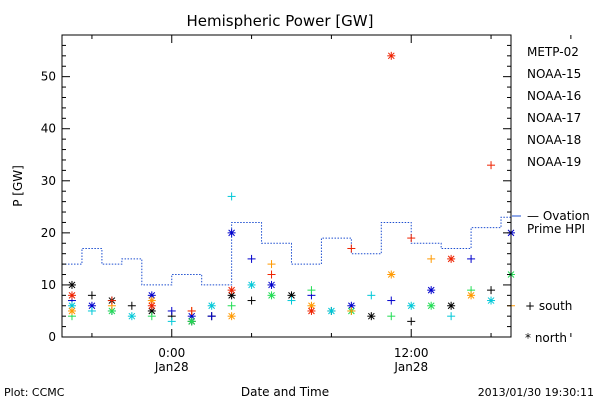 The width and height of the screenshot is (600, 400). I want to click on chart-title: Hemispheric Power [GW], so click(280, 21).